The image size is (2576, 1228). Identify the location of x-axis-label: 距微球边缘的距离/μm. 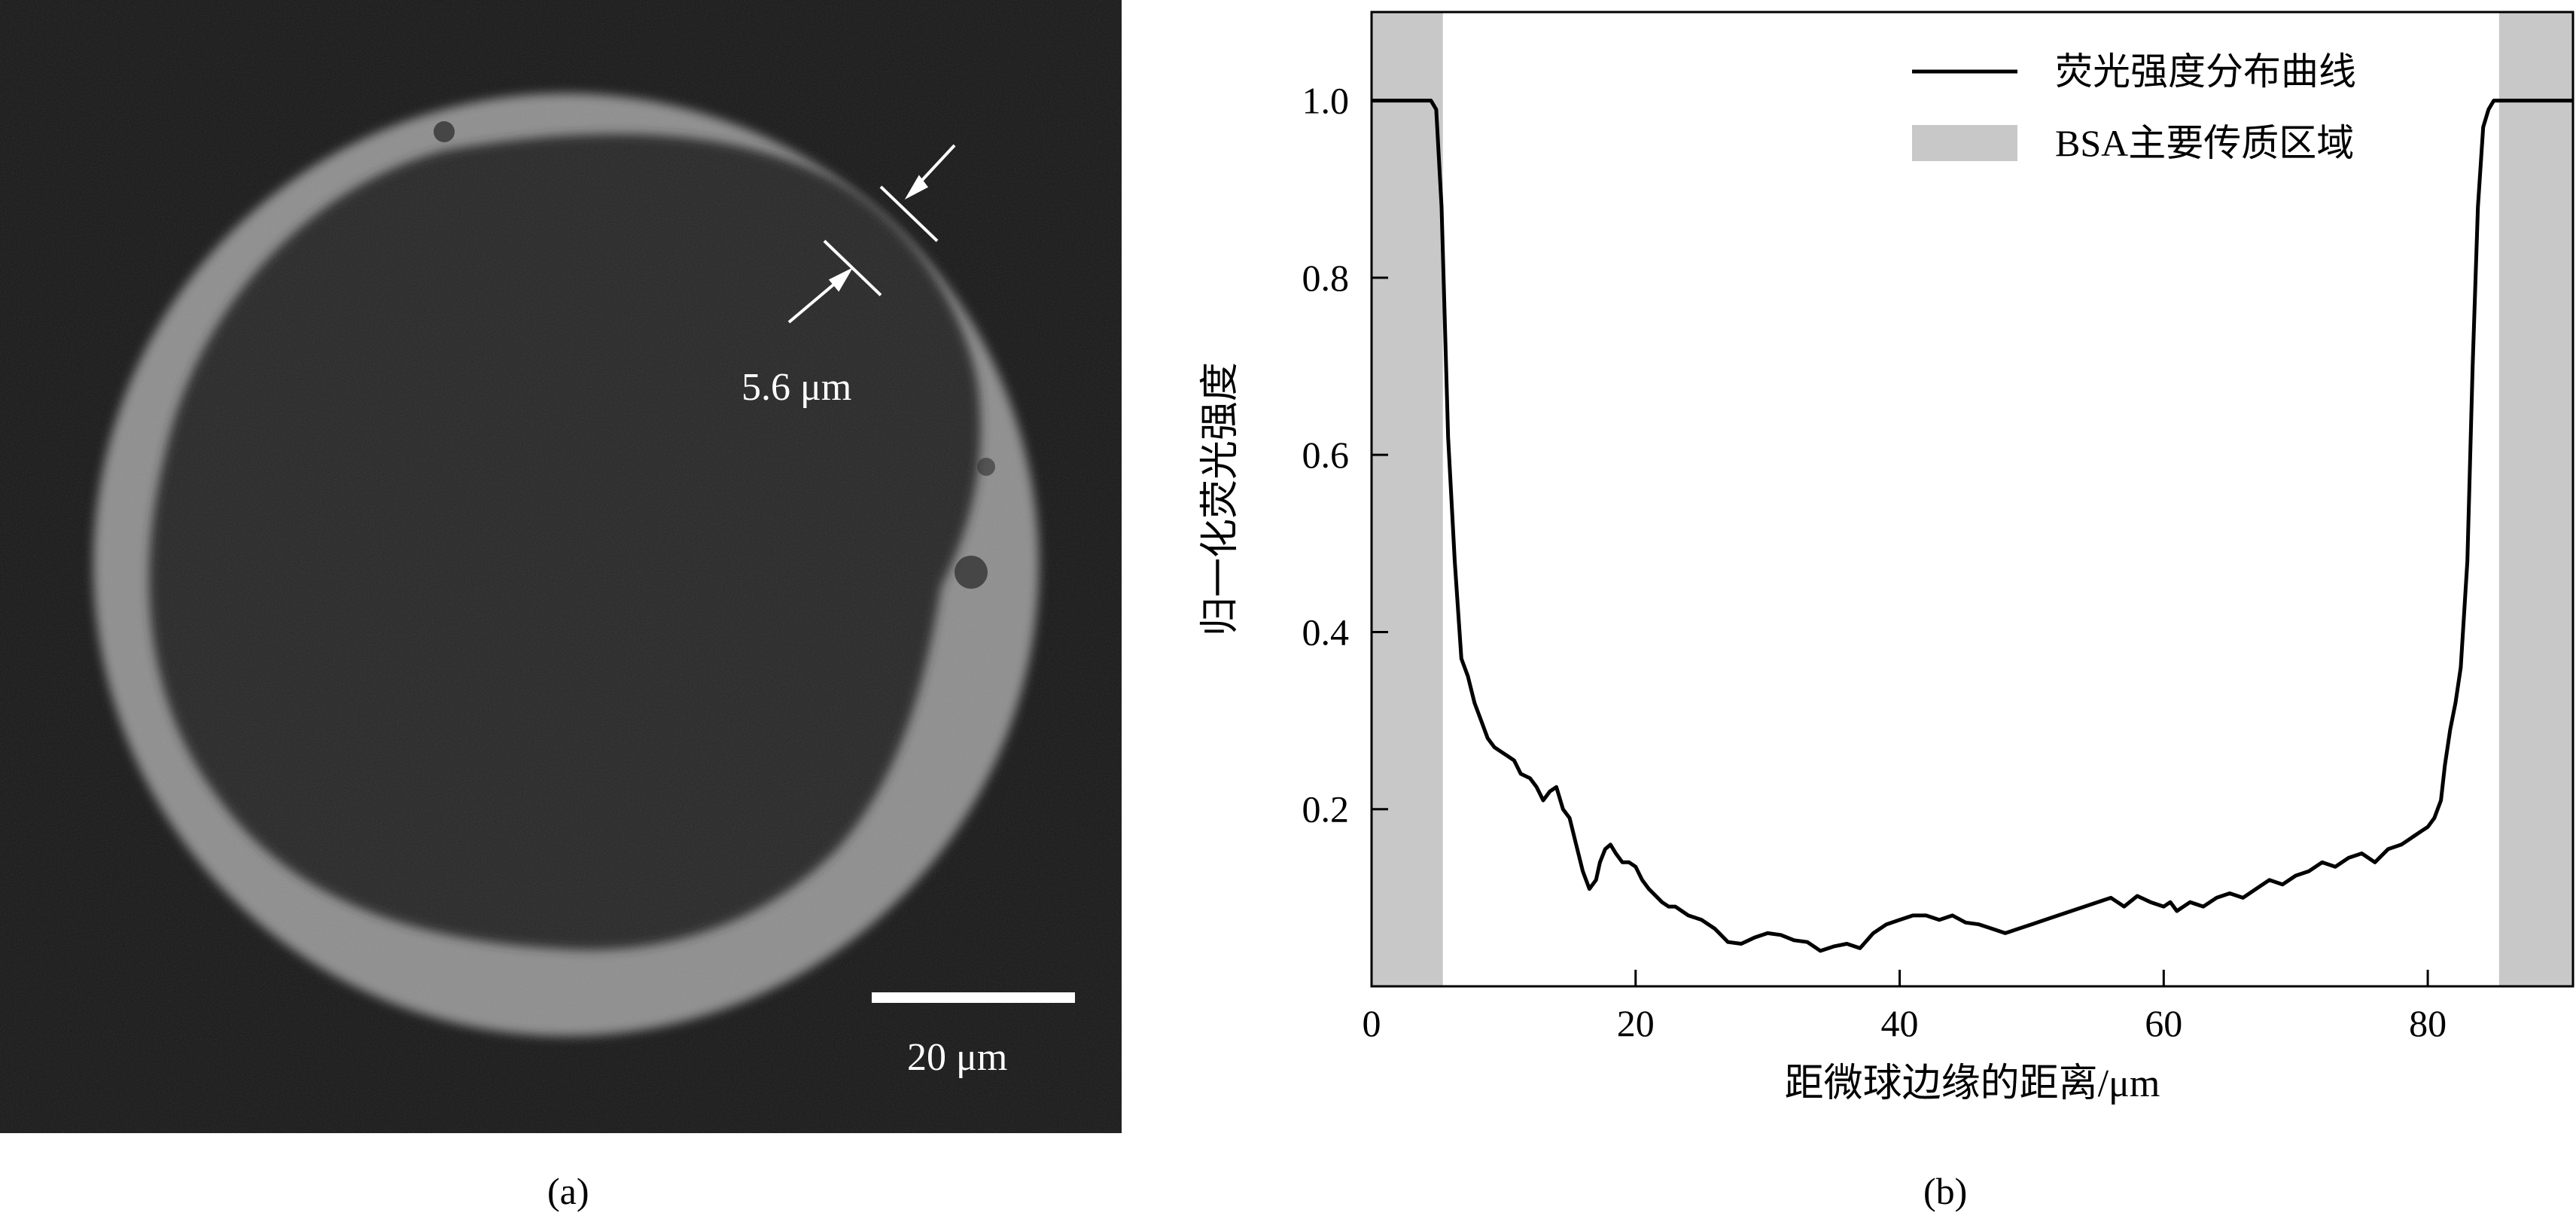
(1972, 1083).